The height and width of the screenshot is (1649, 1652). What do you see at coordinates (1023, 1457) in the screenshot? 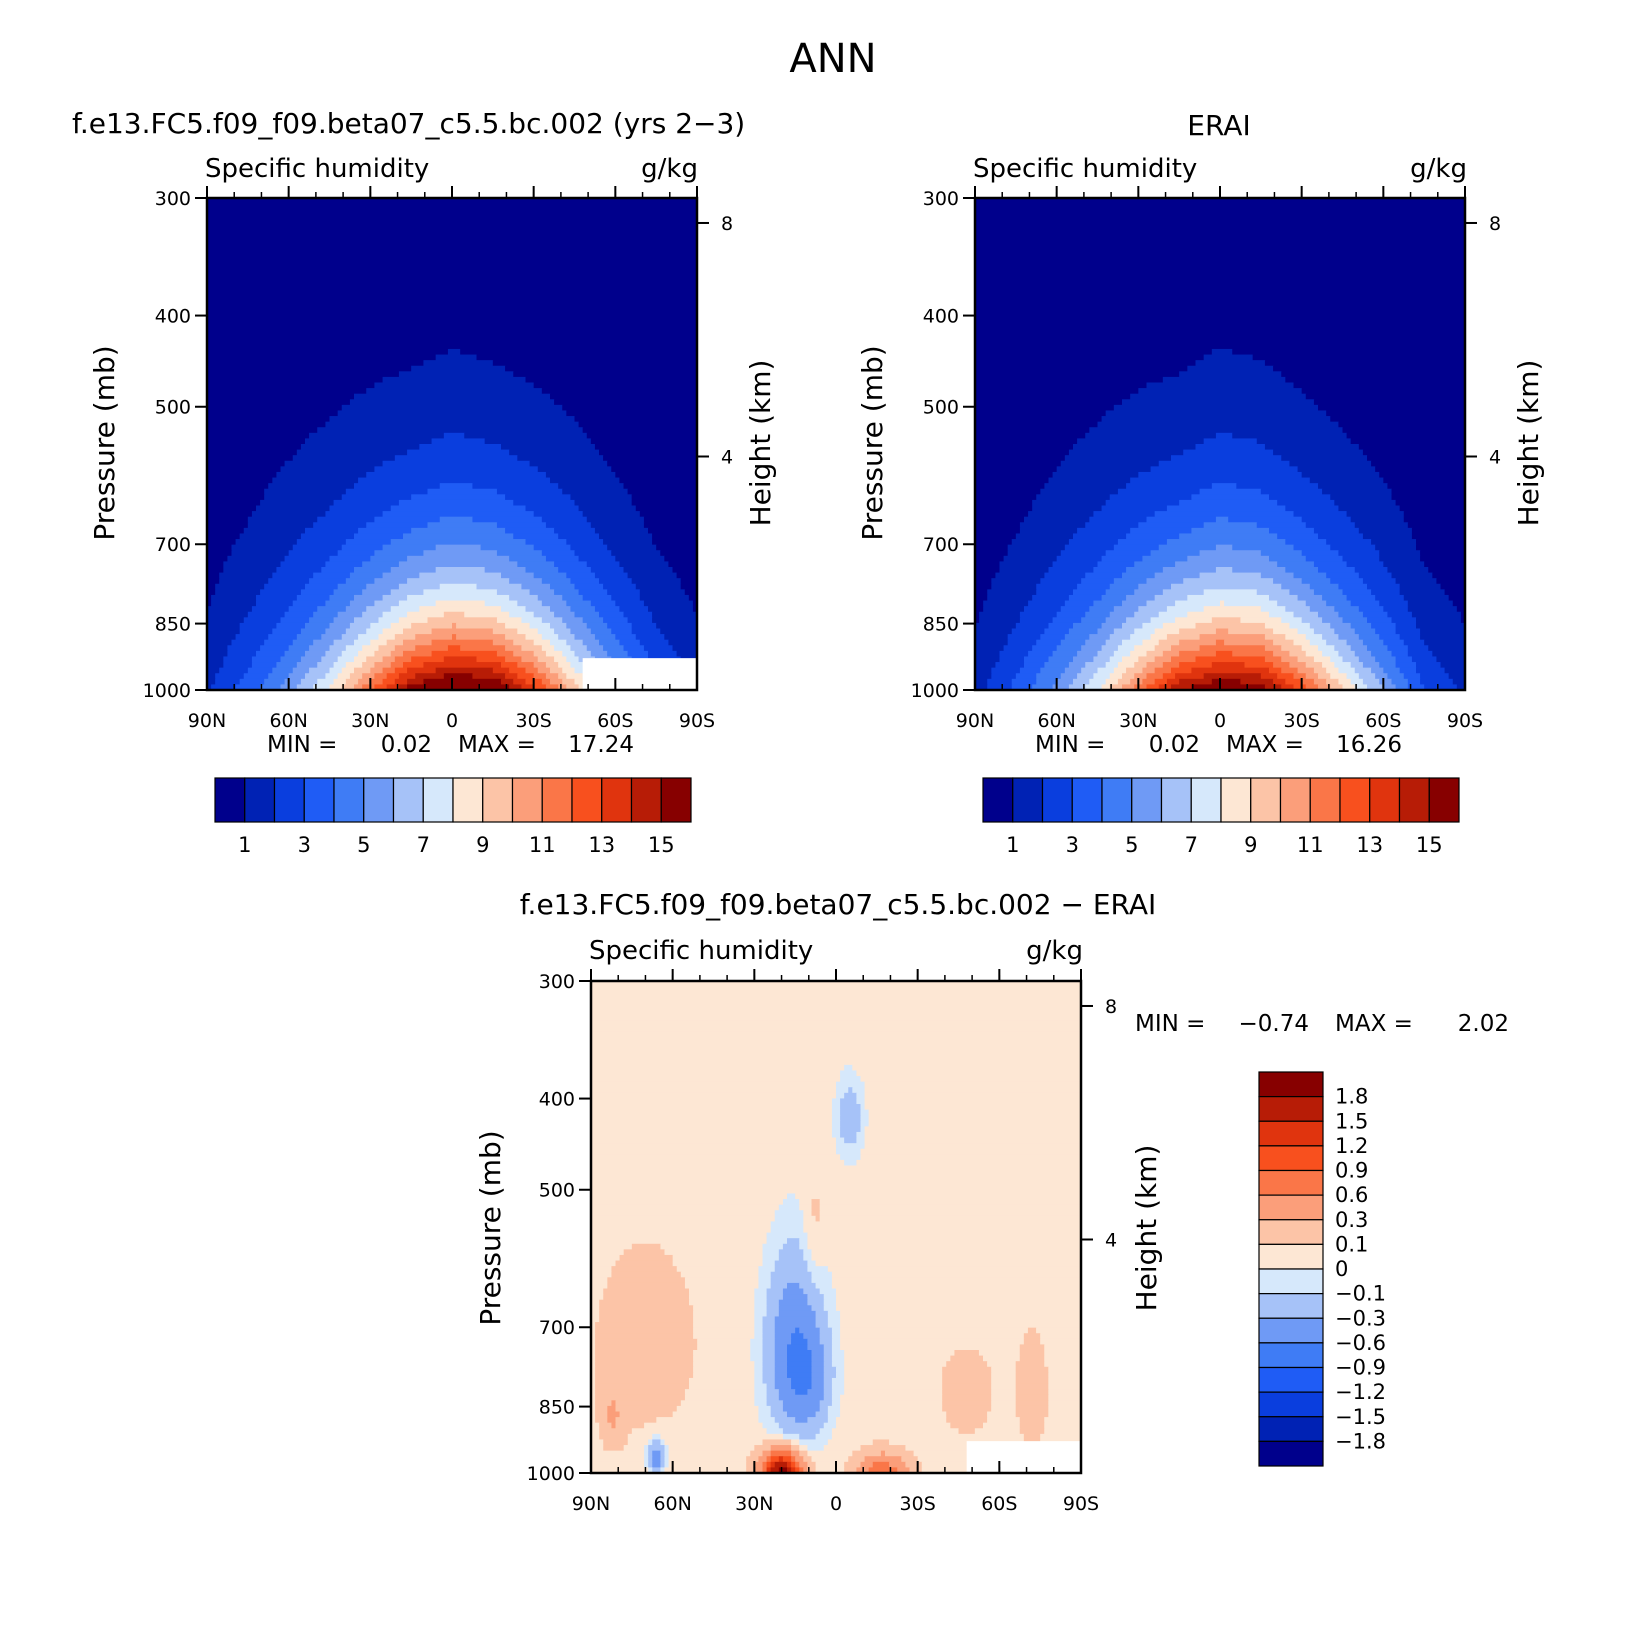
I see `missing-data-region` at bounding box center [1023, 1457].